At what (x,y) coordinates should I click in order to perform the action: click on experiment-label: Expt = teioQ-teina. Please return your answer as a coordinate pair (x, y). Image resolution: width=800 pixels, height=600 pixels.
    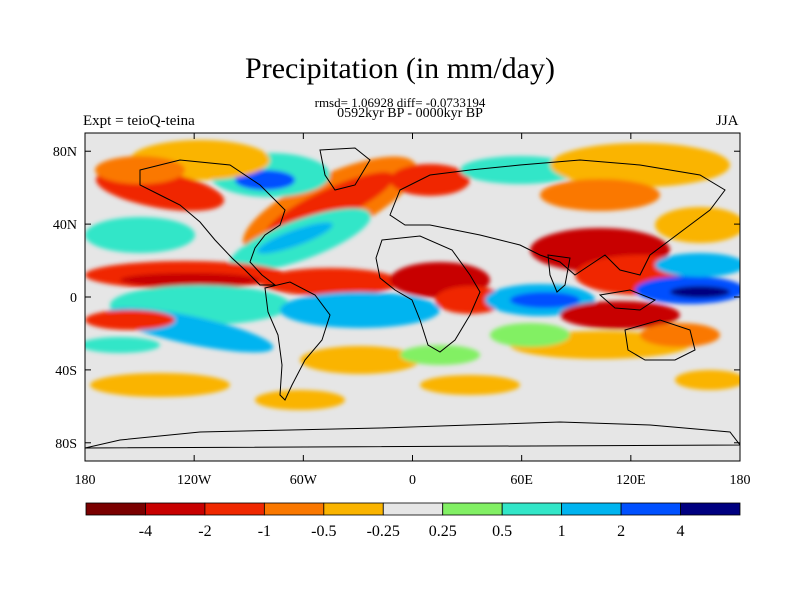
    Looking at the image, I should click on (139, 121).